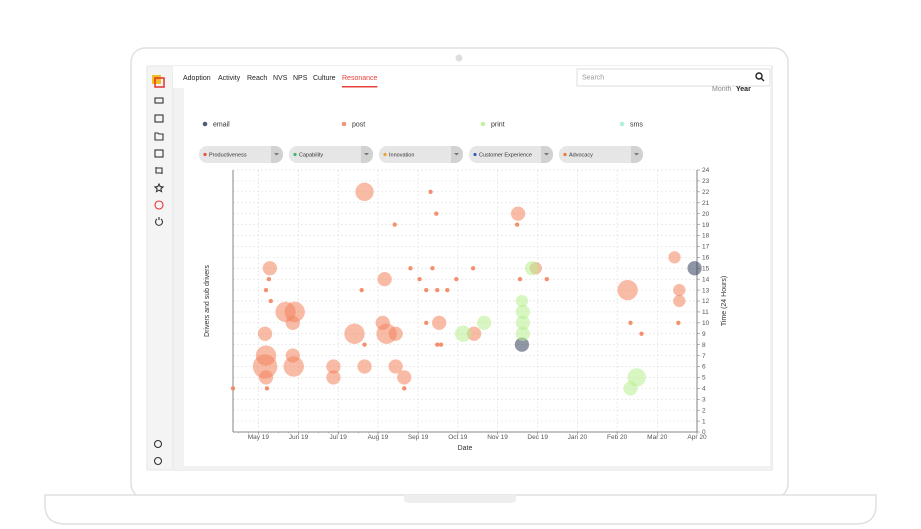 This screenshot has height=529, width=921. I want to click on period-month: Month, so click(722, 89).